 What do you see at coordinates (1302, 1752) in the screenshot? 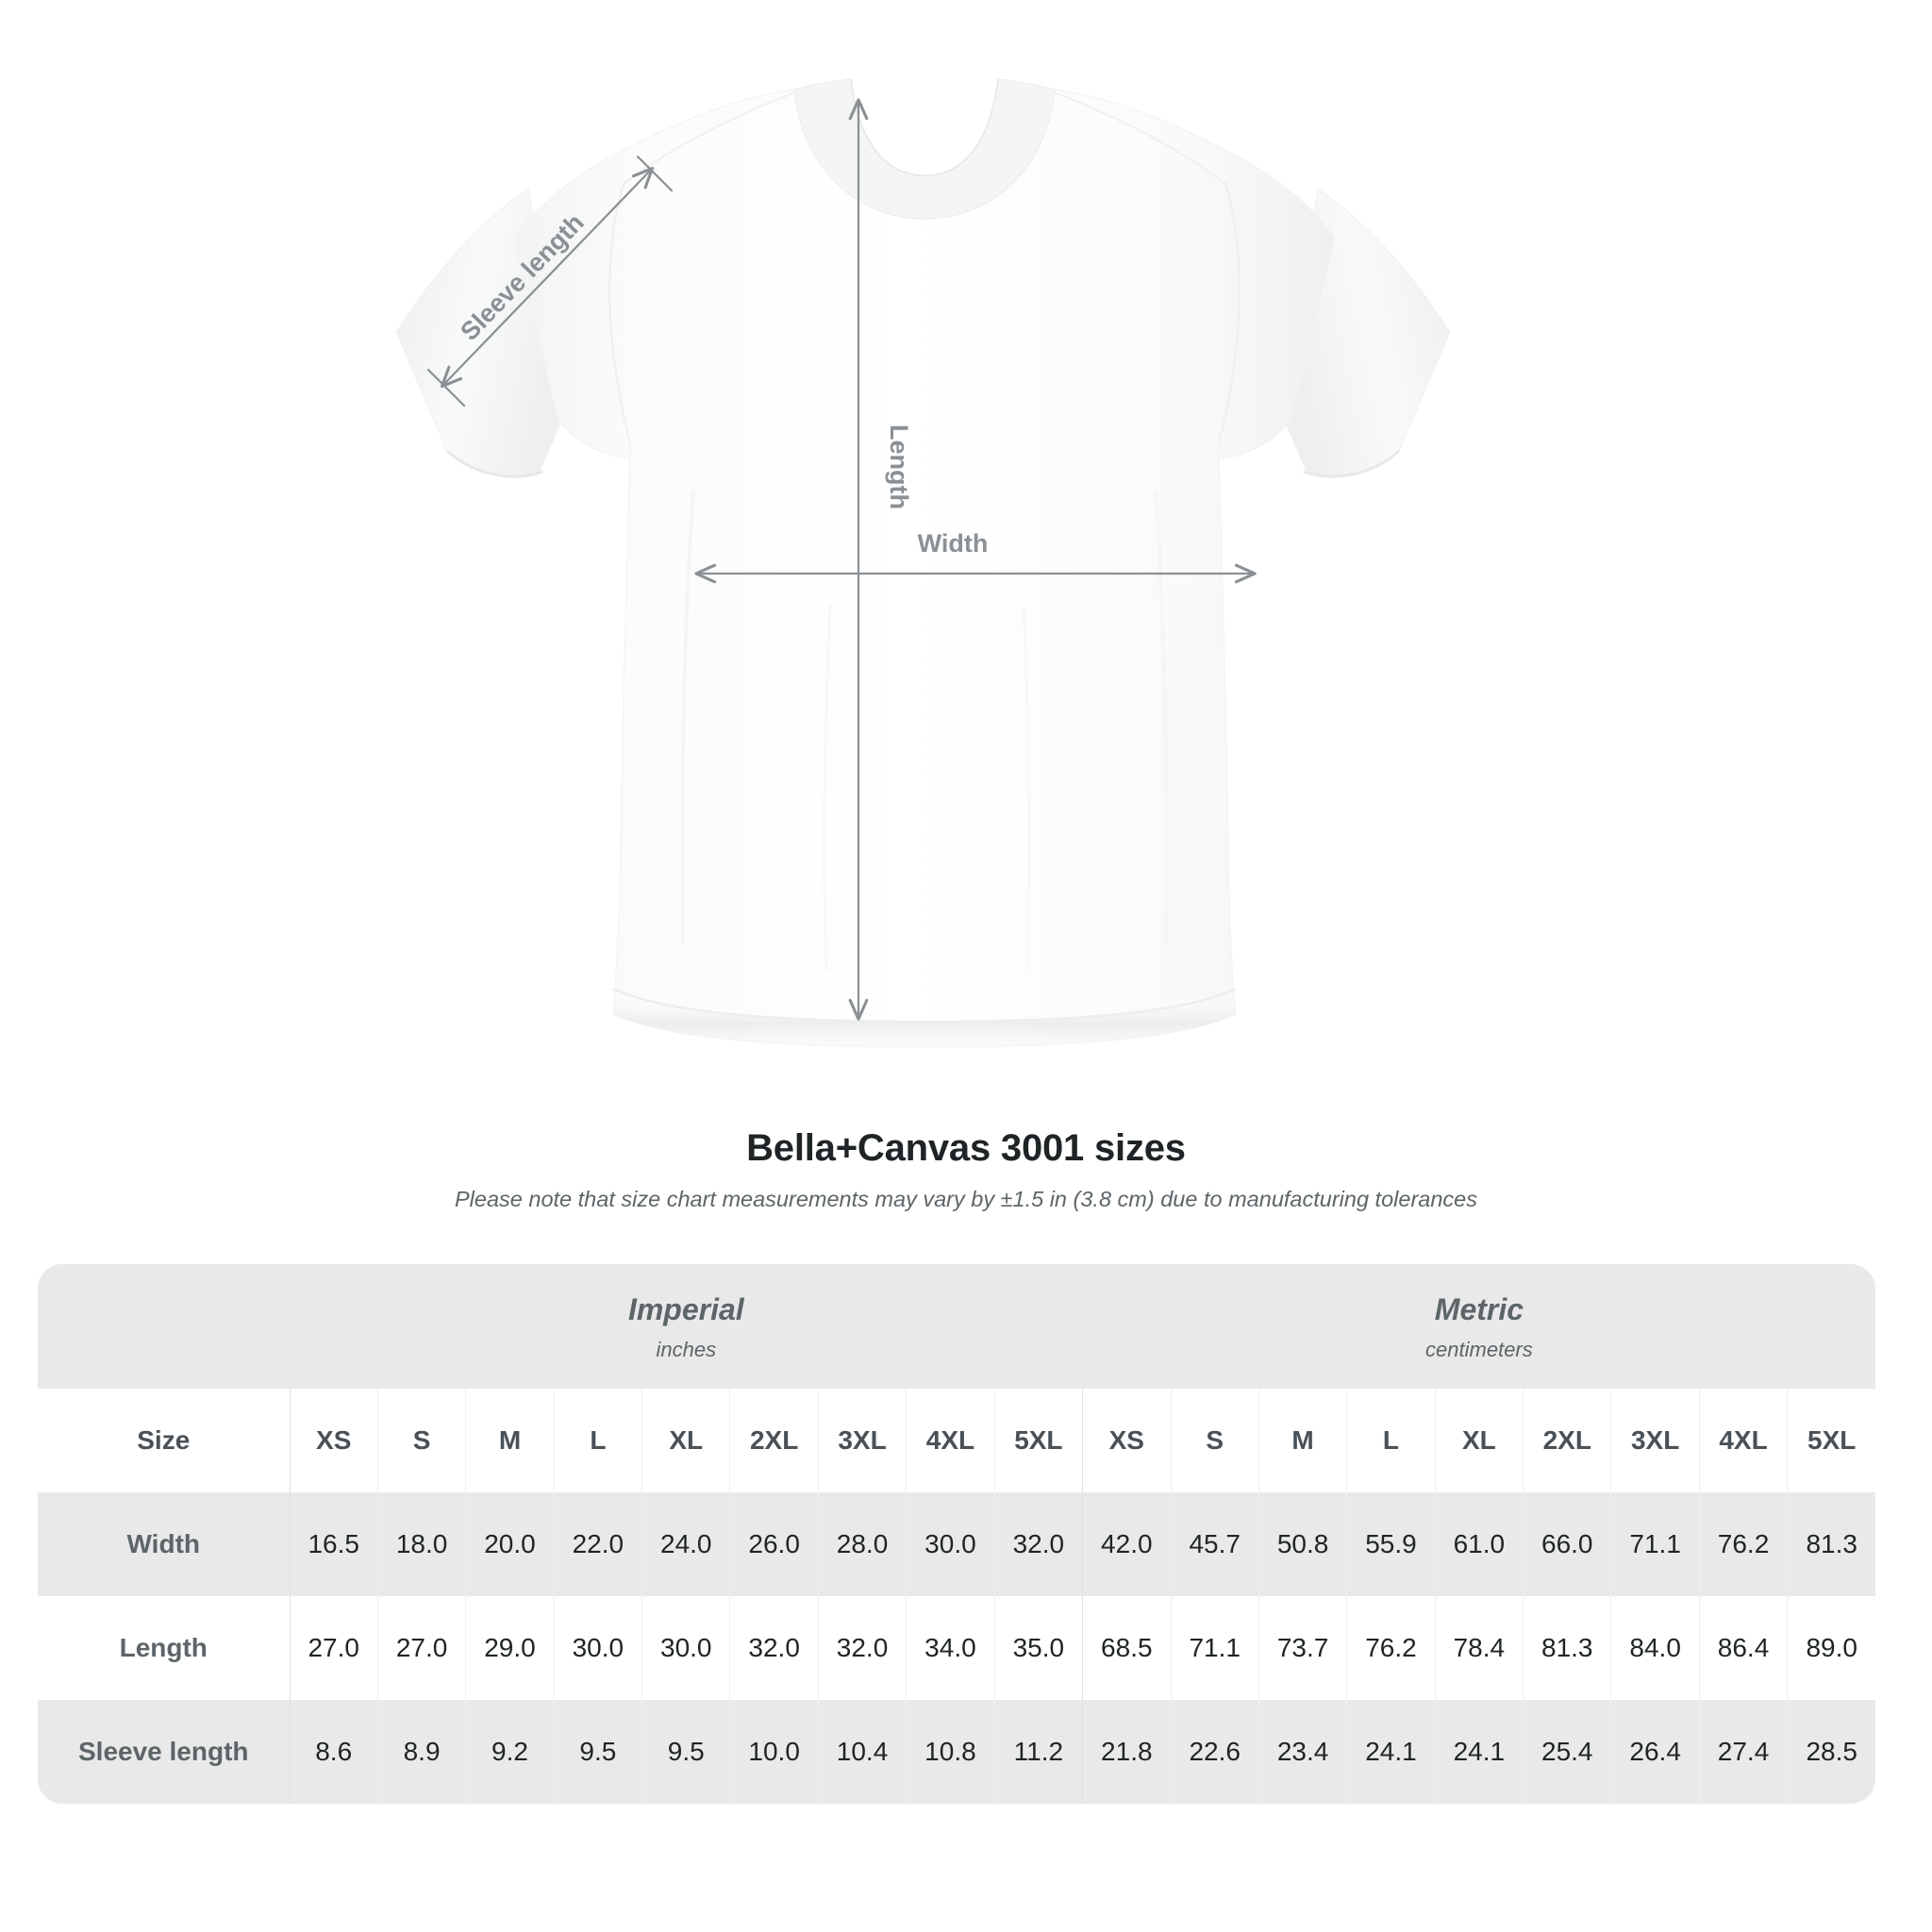
I see `cell-sleeve-metric-m: 23.4` at bounding box center [1302, 1752].